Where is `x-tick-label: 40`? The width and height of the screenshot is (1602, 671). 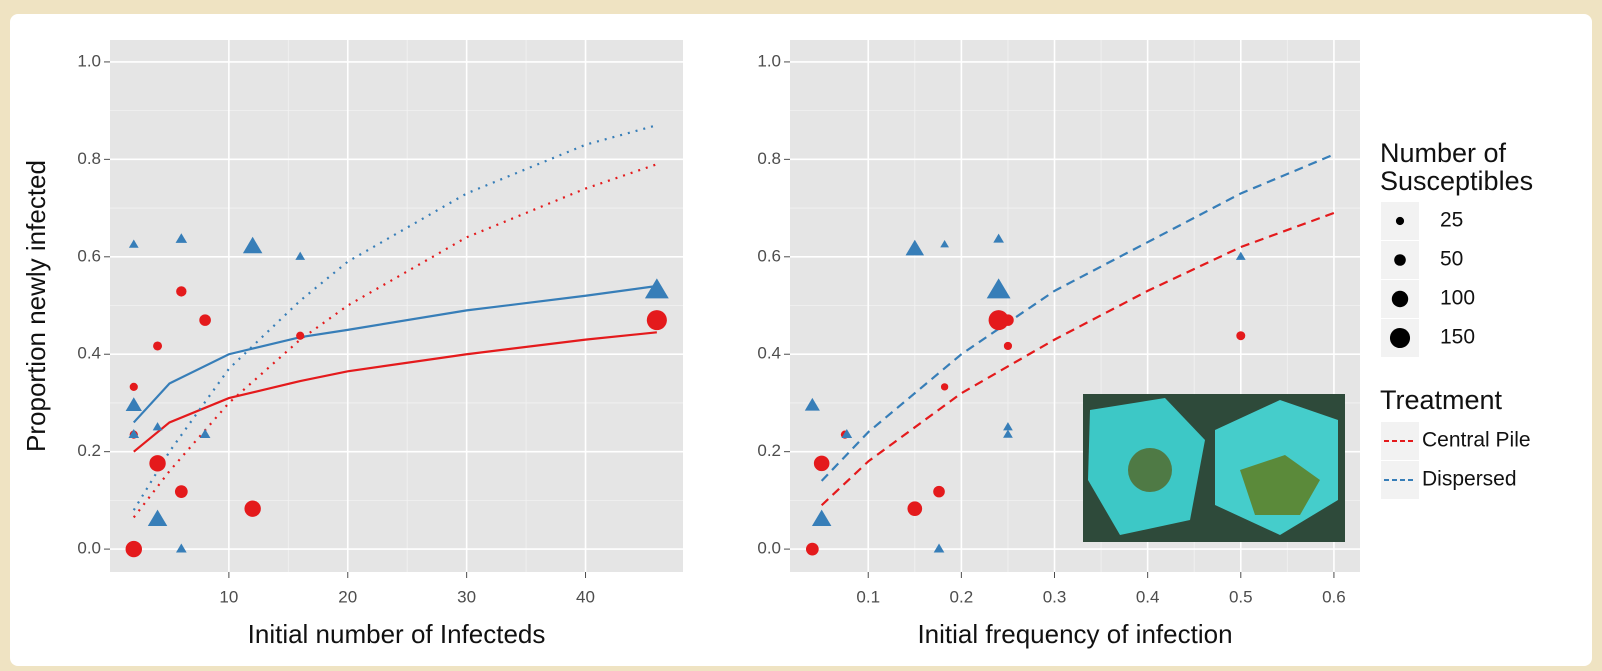
x-tick-label: 40 is located at coordinates (585, 596).